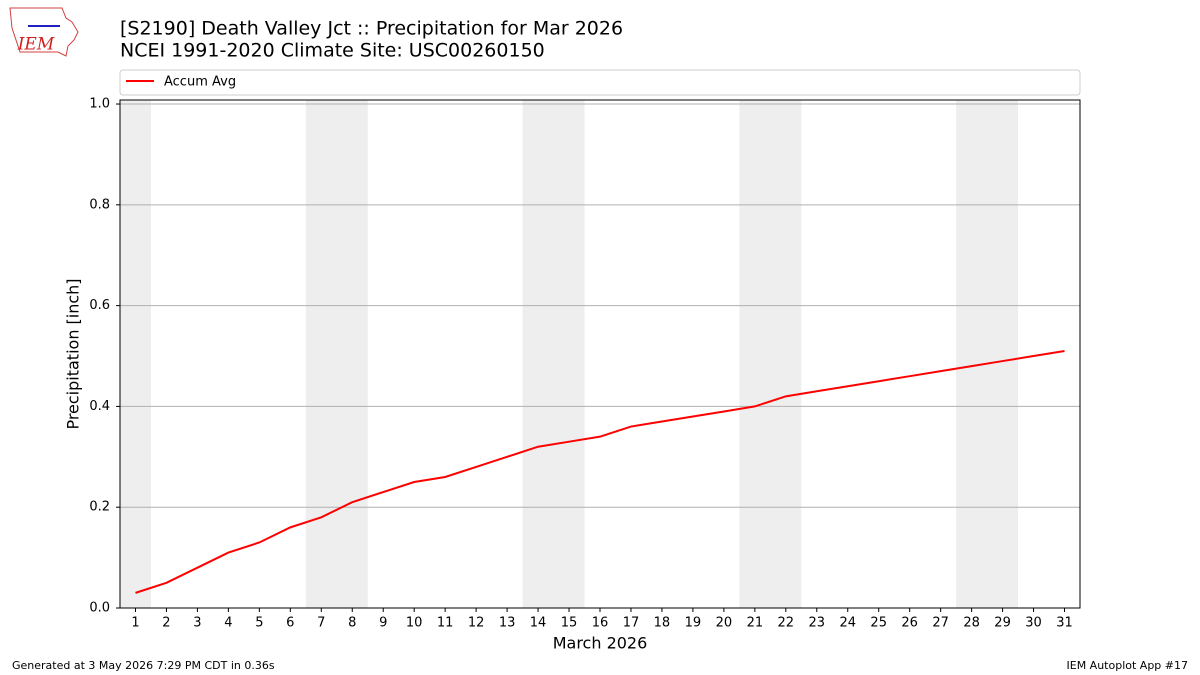  I want to click on x-tick-label: 20, so click(724, 623).